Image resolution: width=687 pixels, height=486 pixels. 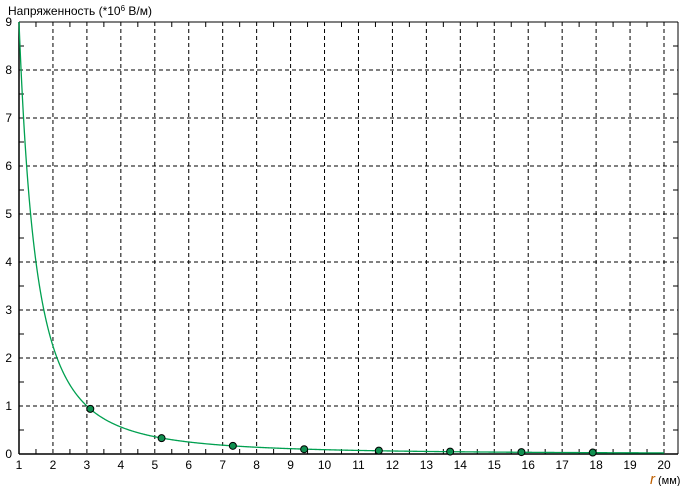 What do you see at coordinates (665, 478) in the screenshot?
I see `x-axis-label: r (мм)` at bounding box center [665, 478].